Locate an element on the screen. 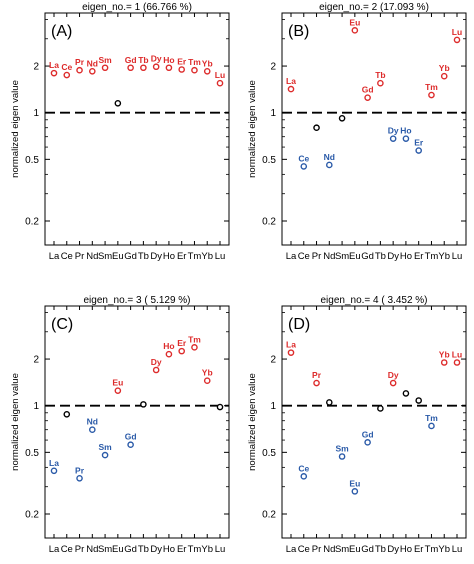 The width and height of the screenshot is (474, 564). y-tick-label: 1 is located at coordinates (273, 113).